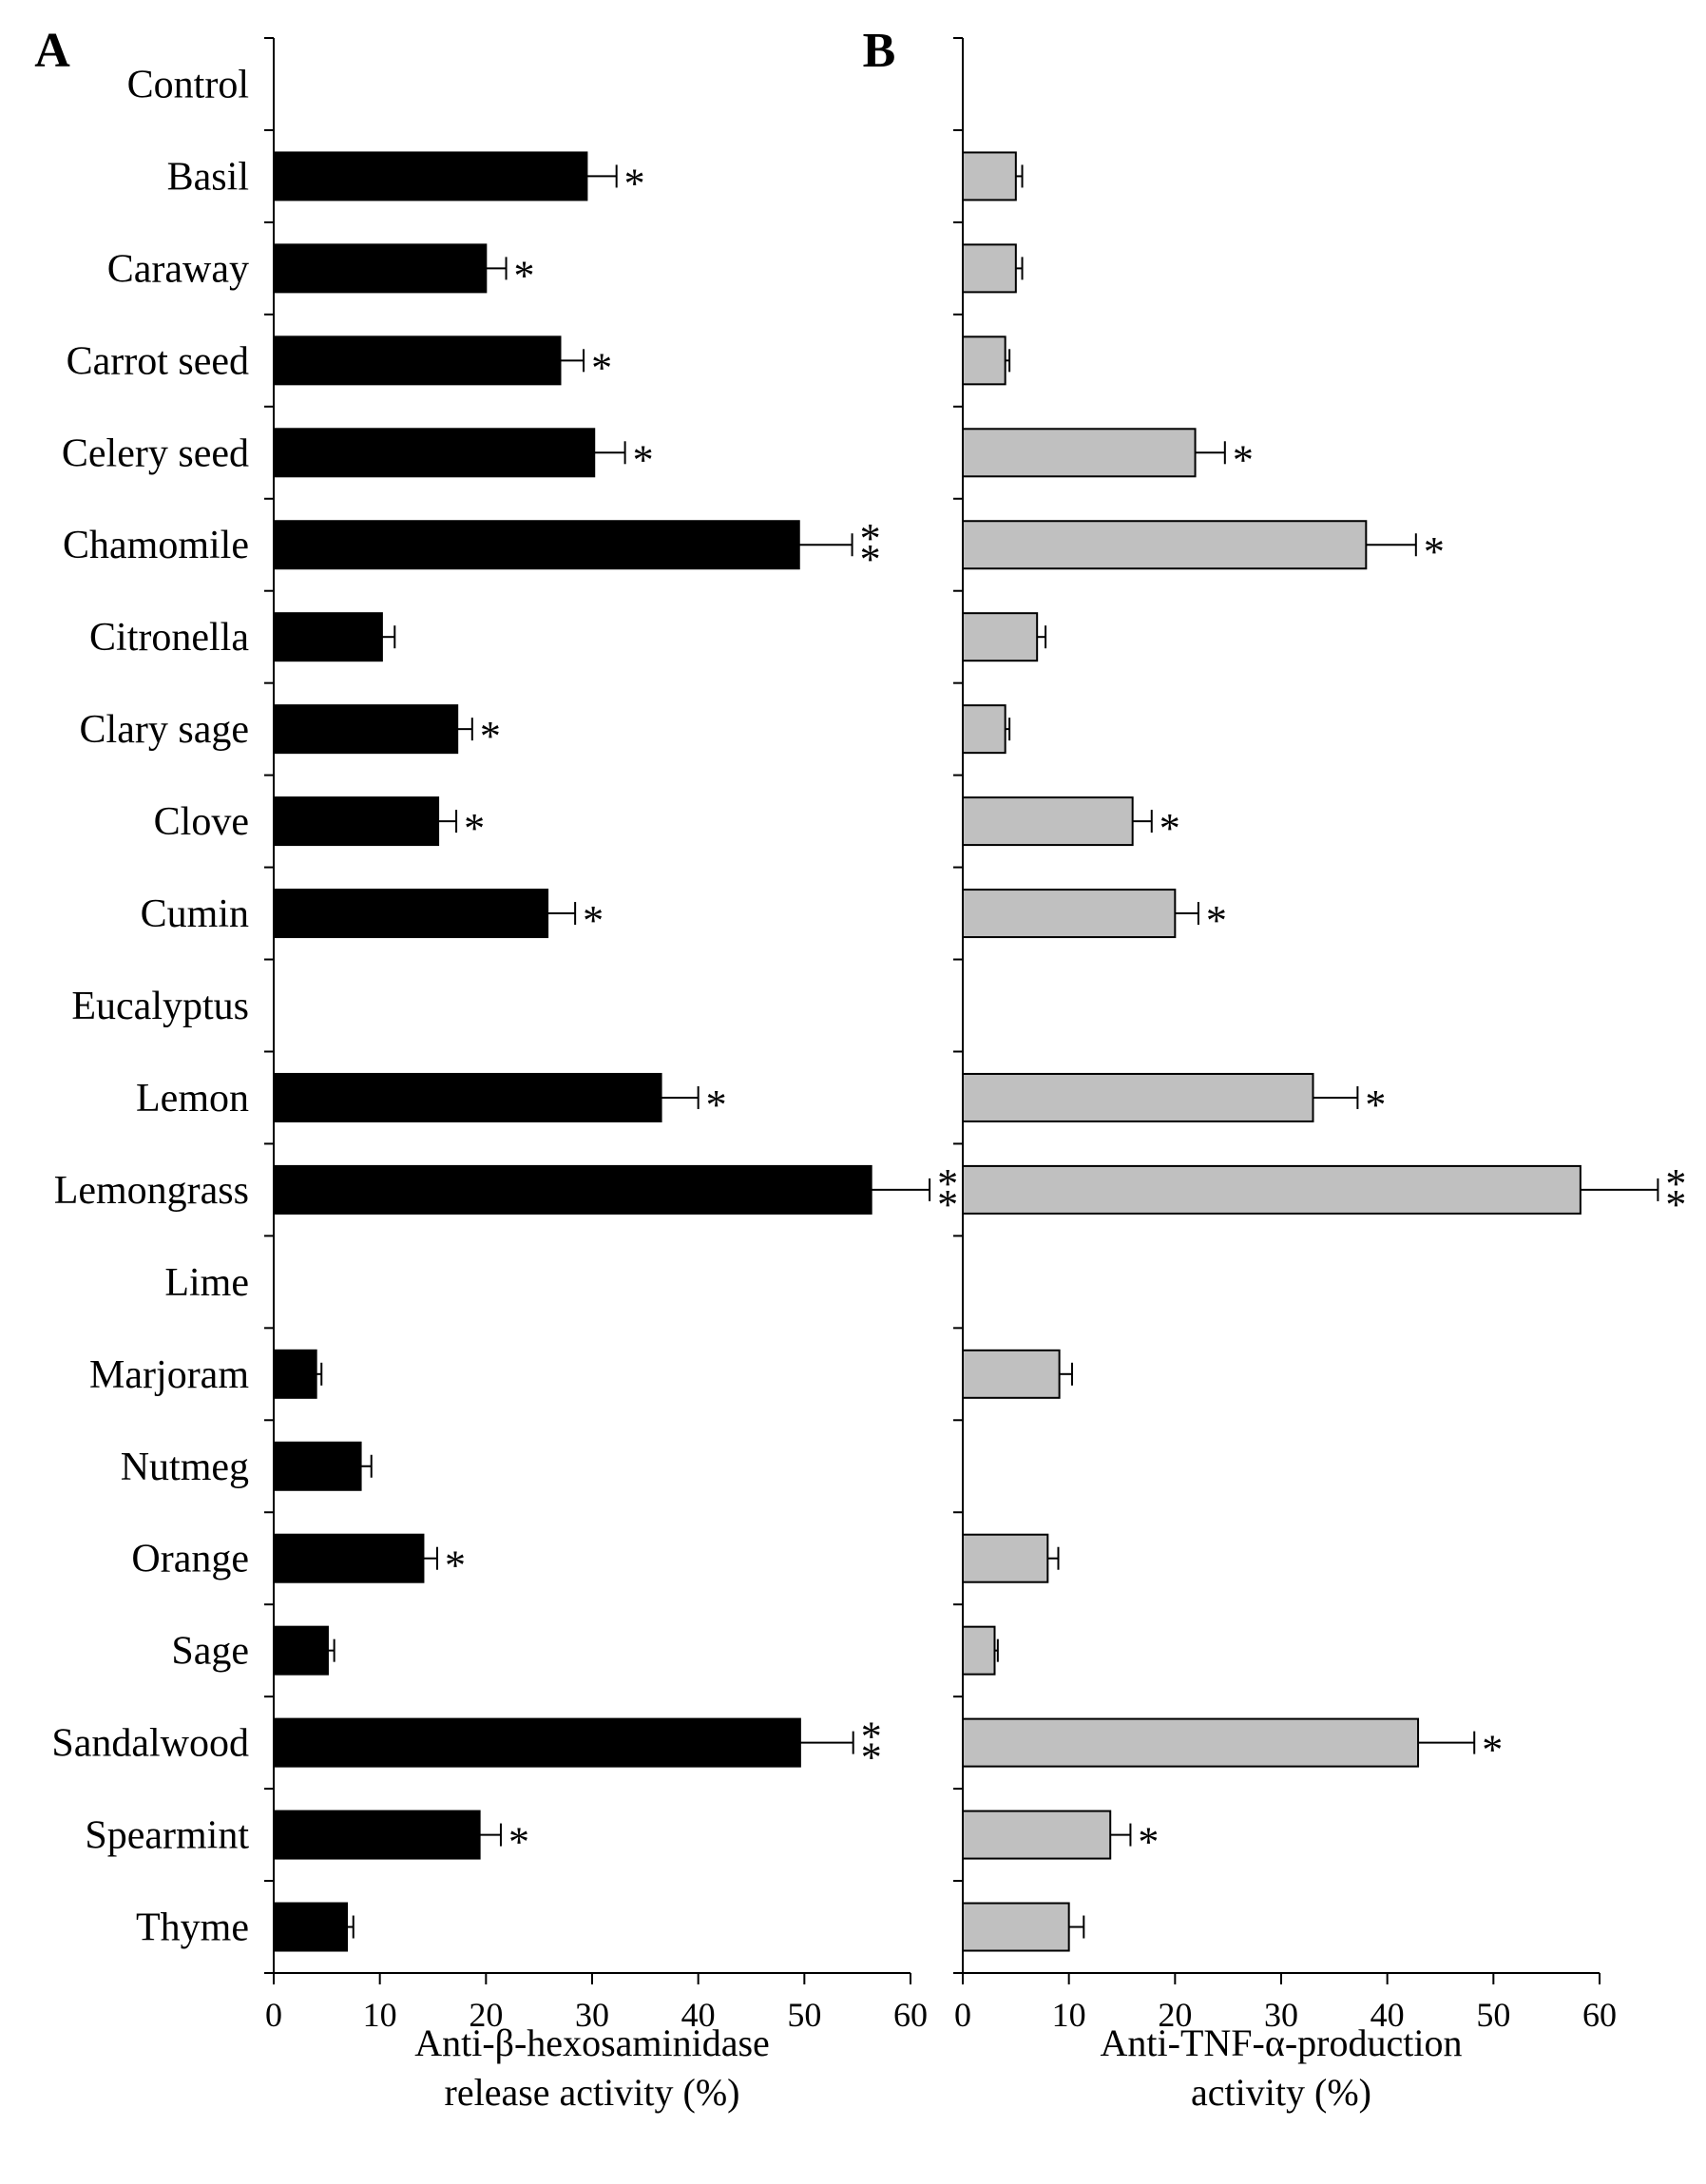 The height and width of the screenshot is (2184, 1706). What do you see at coordinates (208, 177) in the screenshot?
I see `category-label: Basil` at bounding box center [208, 177].